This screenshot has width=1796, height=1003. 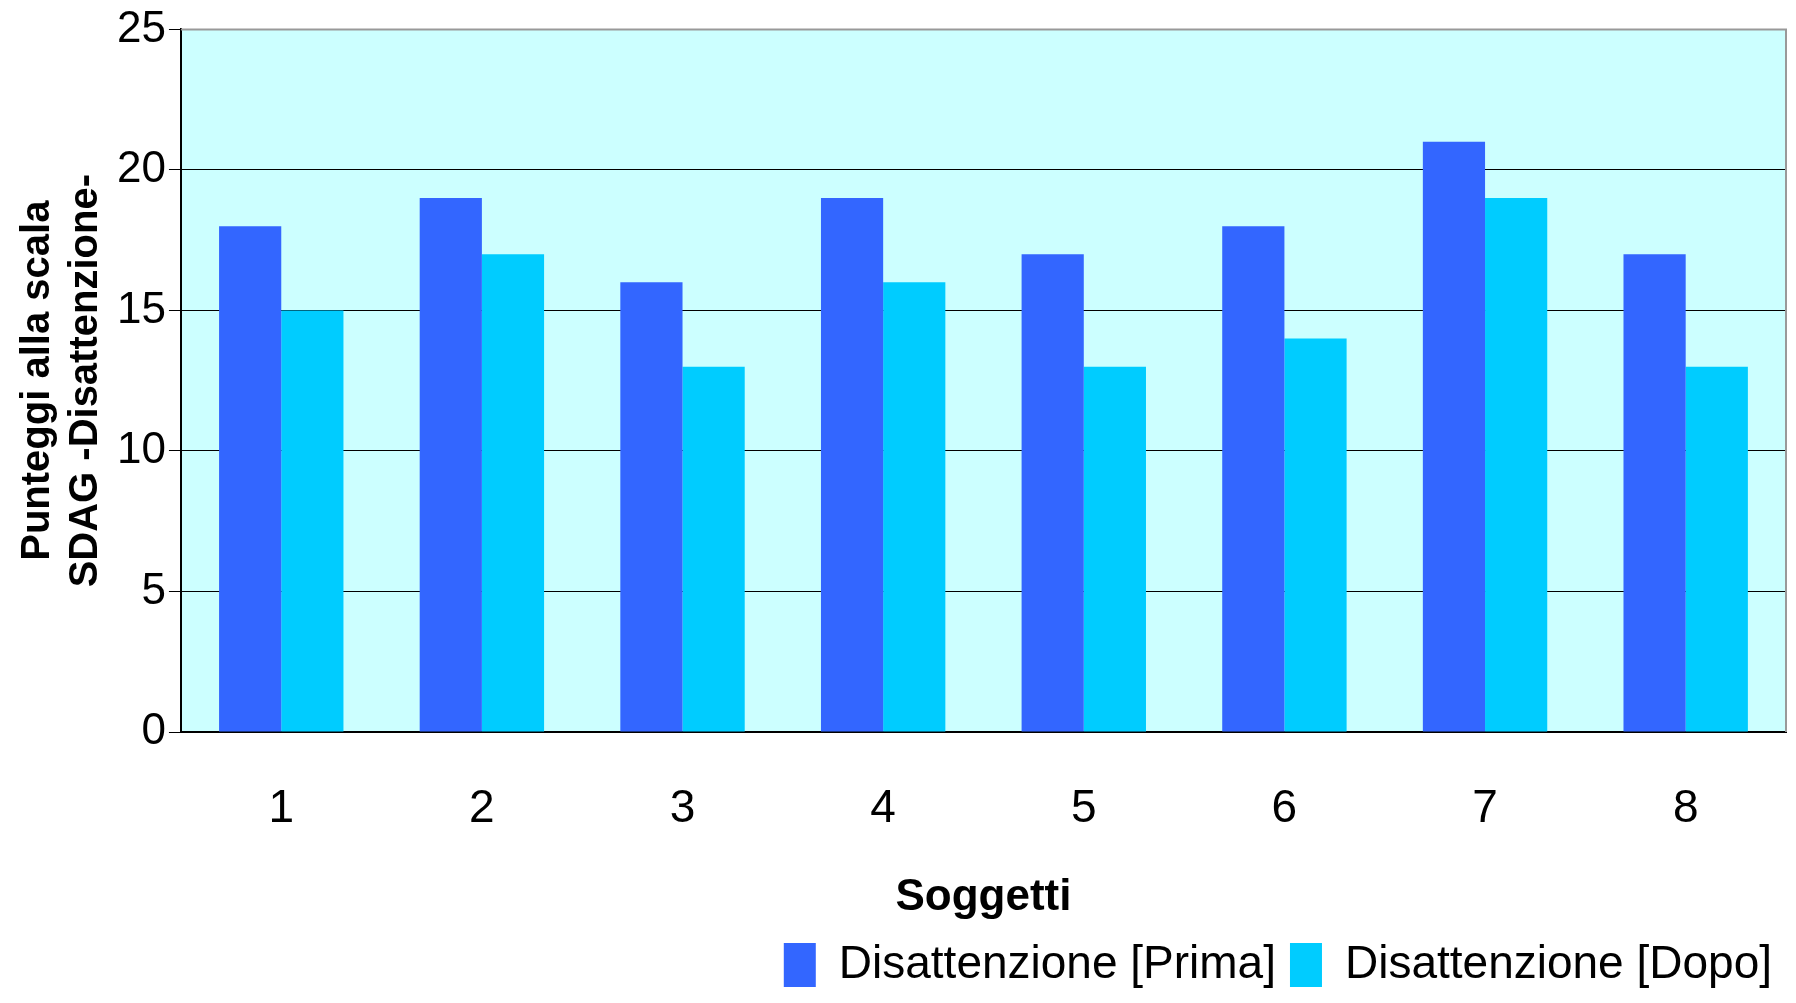 I want to click on legend-label: Disattenzione [Dopo], so click(x=1558, y=961).